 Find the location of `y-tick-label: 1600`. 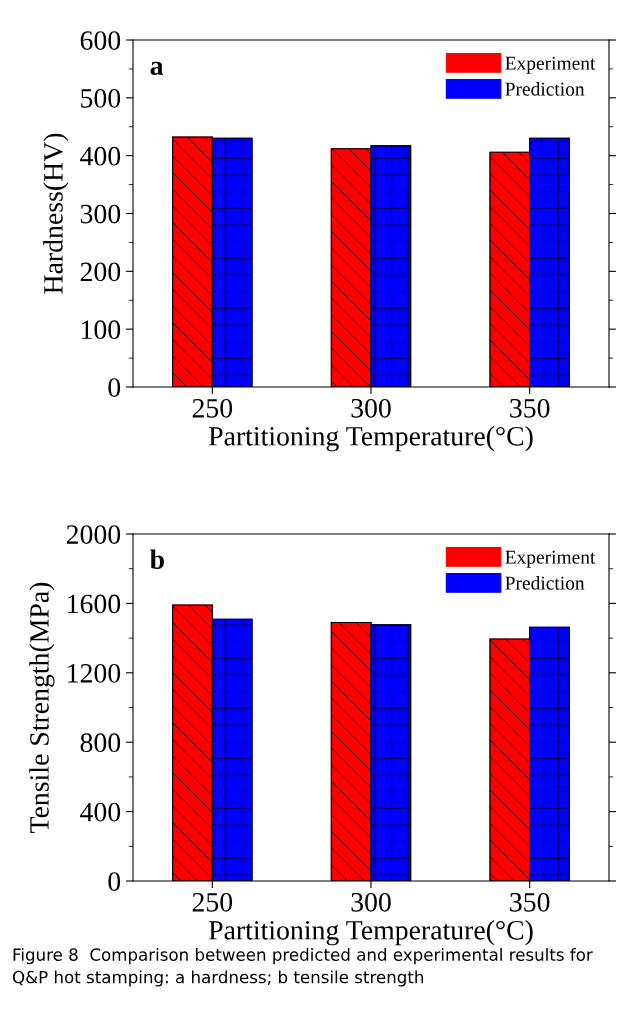

y-tick-label: 1600 is located at coordinates (94, 604).